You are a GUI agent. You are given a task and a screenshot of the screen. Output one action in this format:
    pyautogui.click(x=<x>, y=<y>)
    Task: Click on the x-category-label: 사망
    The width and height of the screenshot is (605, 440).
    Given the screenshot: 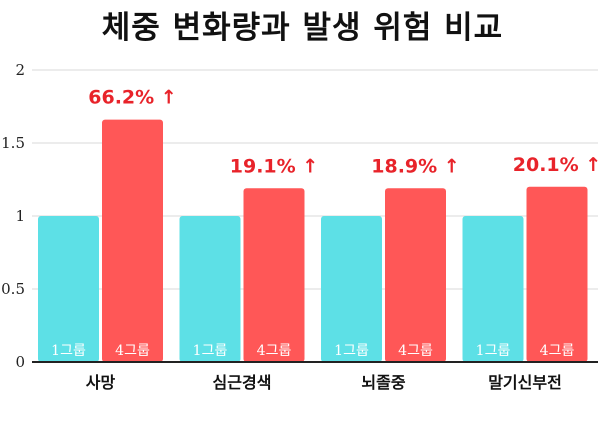 What is the action you would take?
    pyautogui.click(x=101, y=382)
    